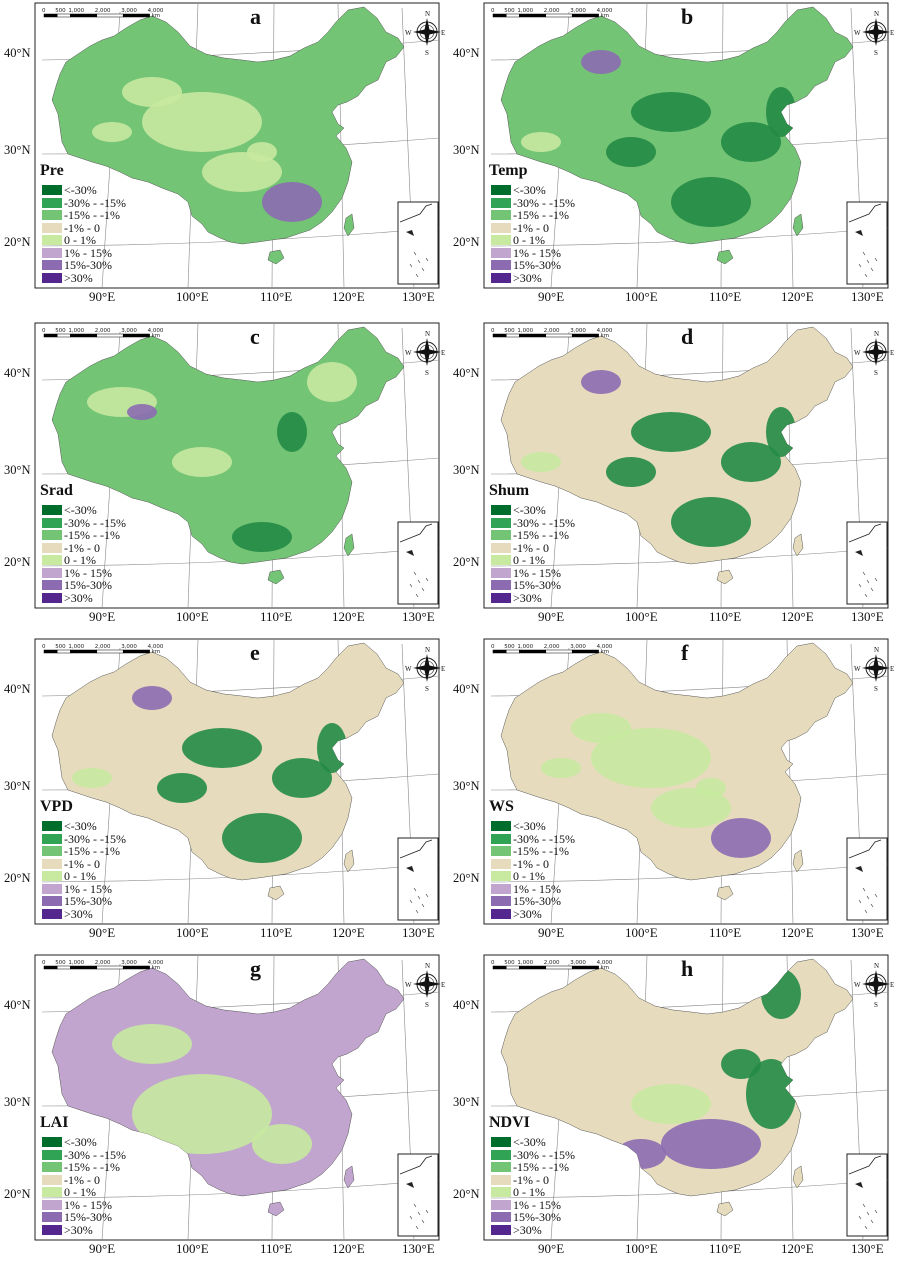 The width and height of the screenshot is (899, 1262). I want to click on panel-letter: b, so click(687, 16).